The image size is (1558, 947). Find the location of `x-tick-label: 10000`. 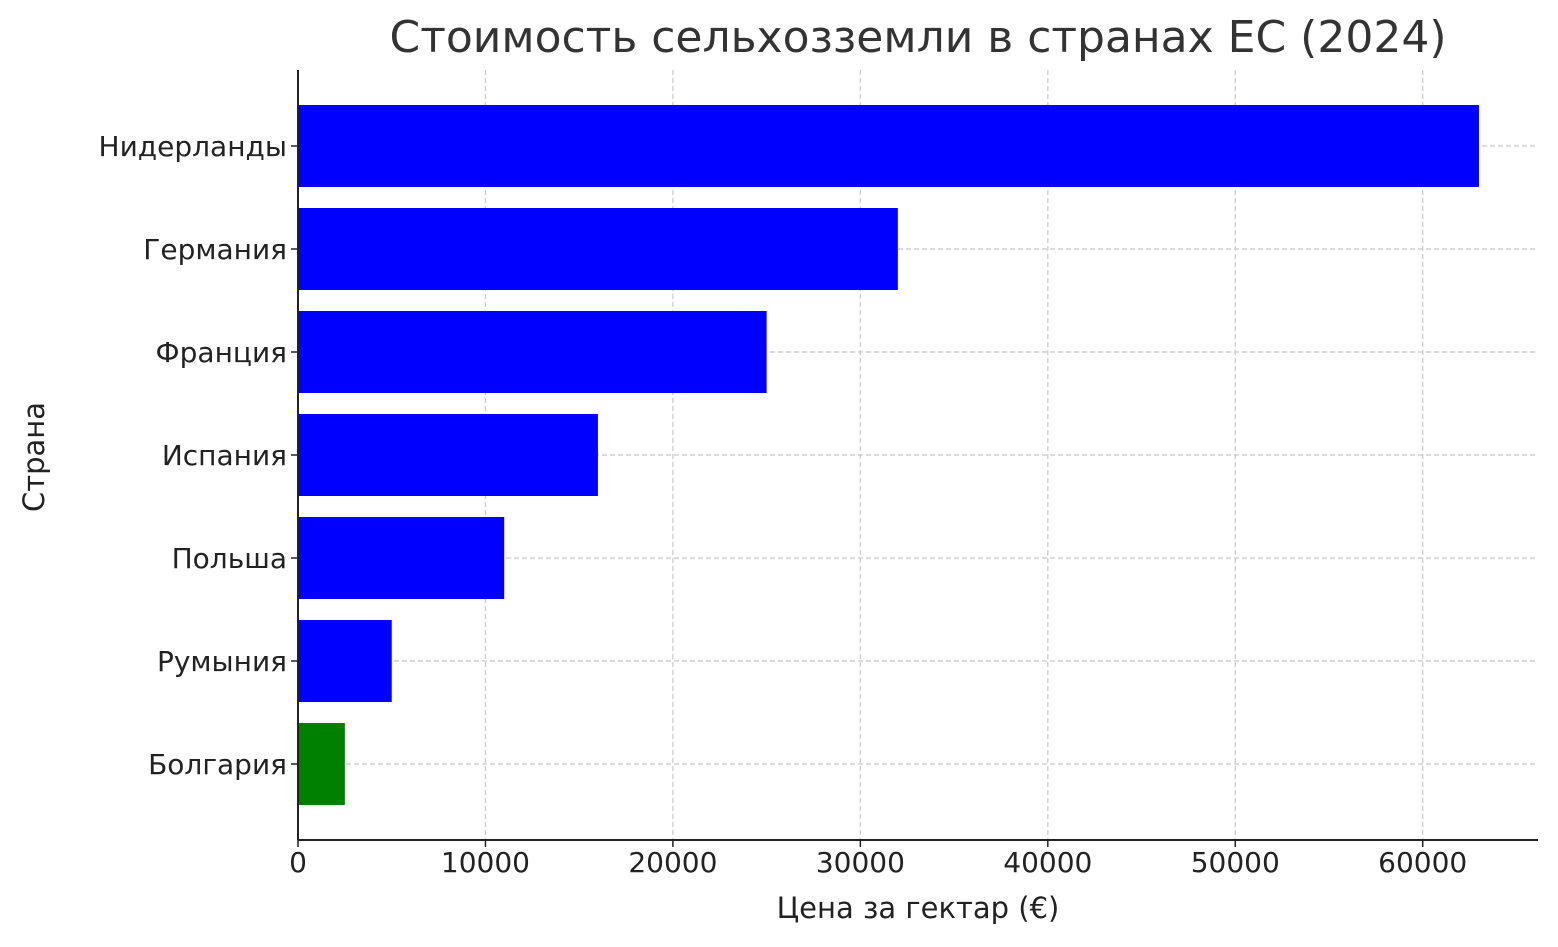

x-tick-label: 10000 is located at coordinates (485, 862).